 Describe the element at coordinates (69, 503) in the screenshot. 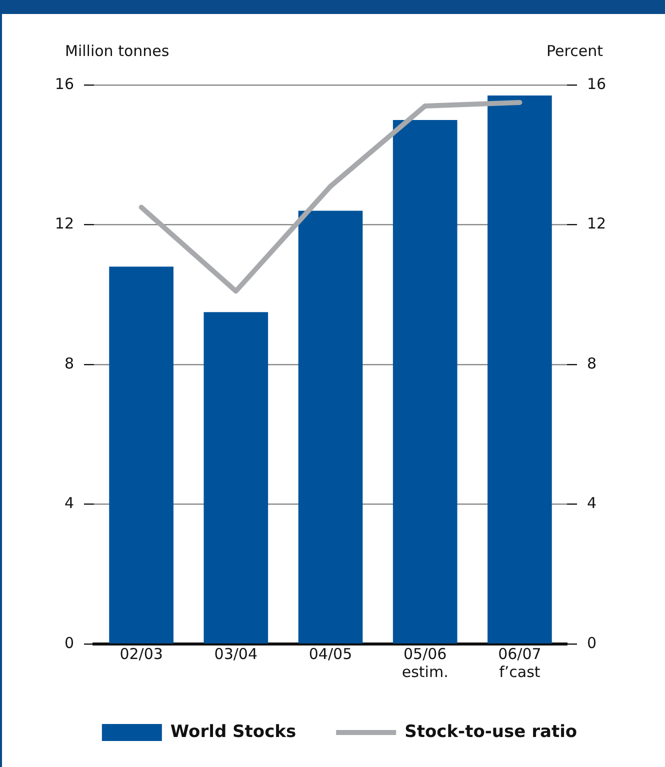

I see `y-tick-label: 4` at that location.